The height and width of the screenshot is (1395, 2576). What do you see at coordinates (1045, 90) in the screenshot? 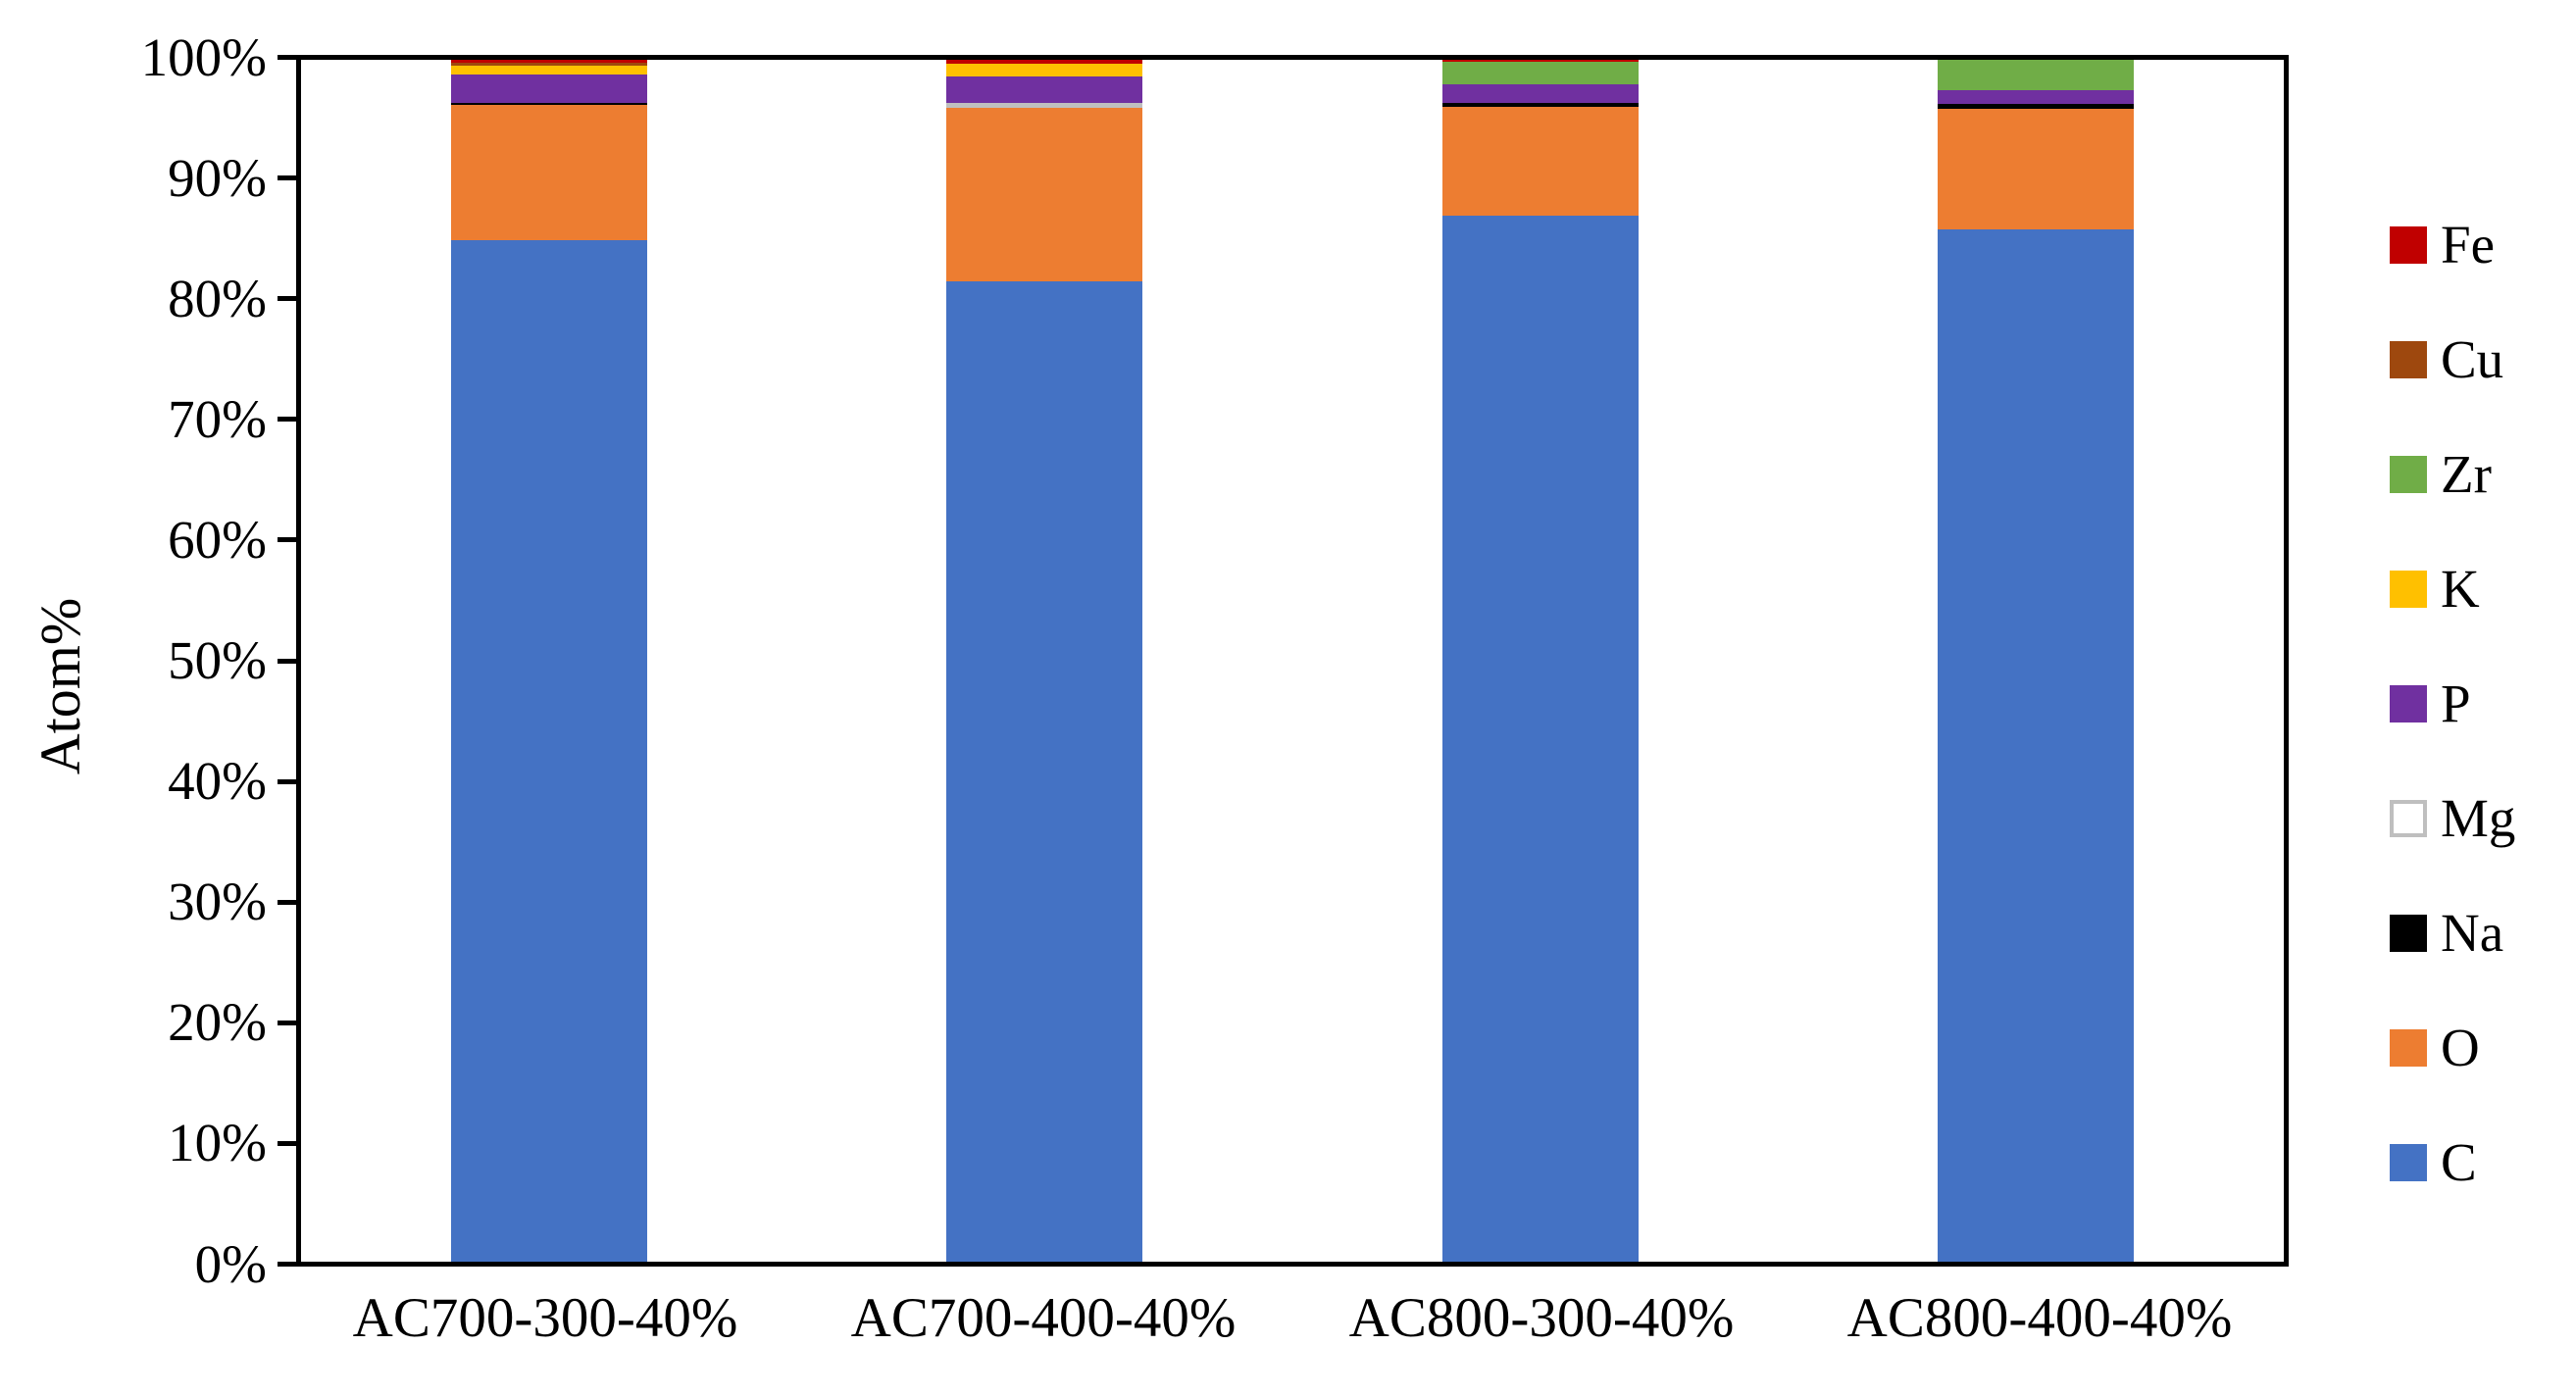
I see `bar-segment-p-ac700-400-40%` at bounding box center [1045, 90].